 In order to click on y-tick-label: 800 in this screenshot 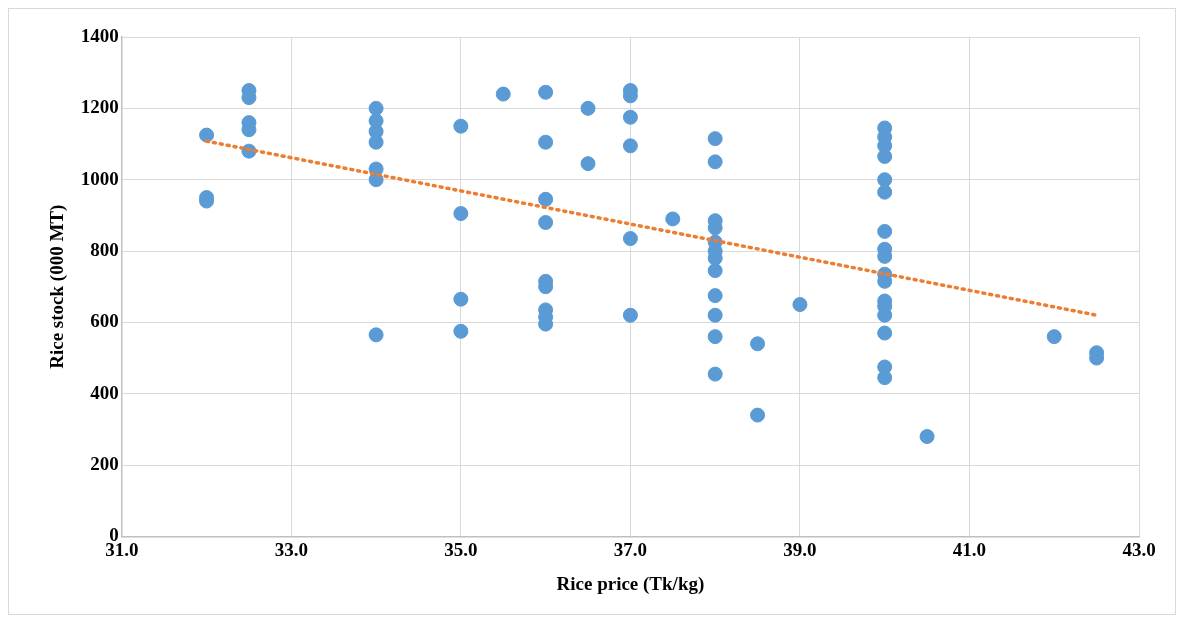, I will do `click(104, 249)`.